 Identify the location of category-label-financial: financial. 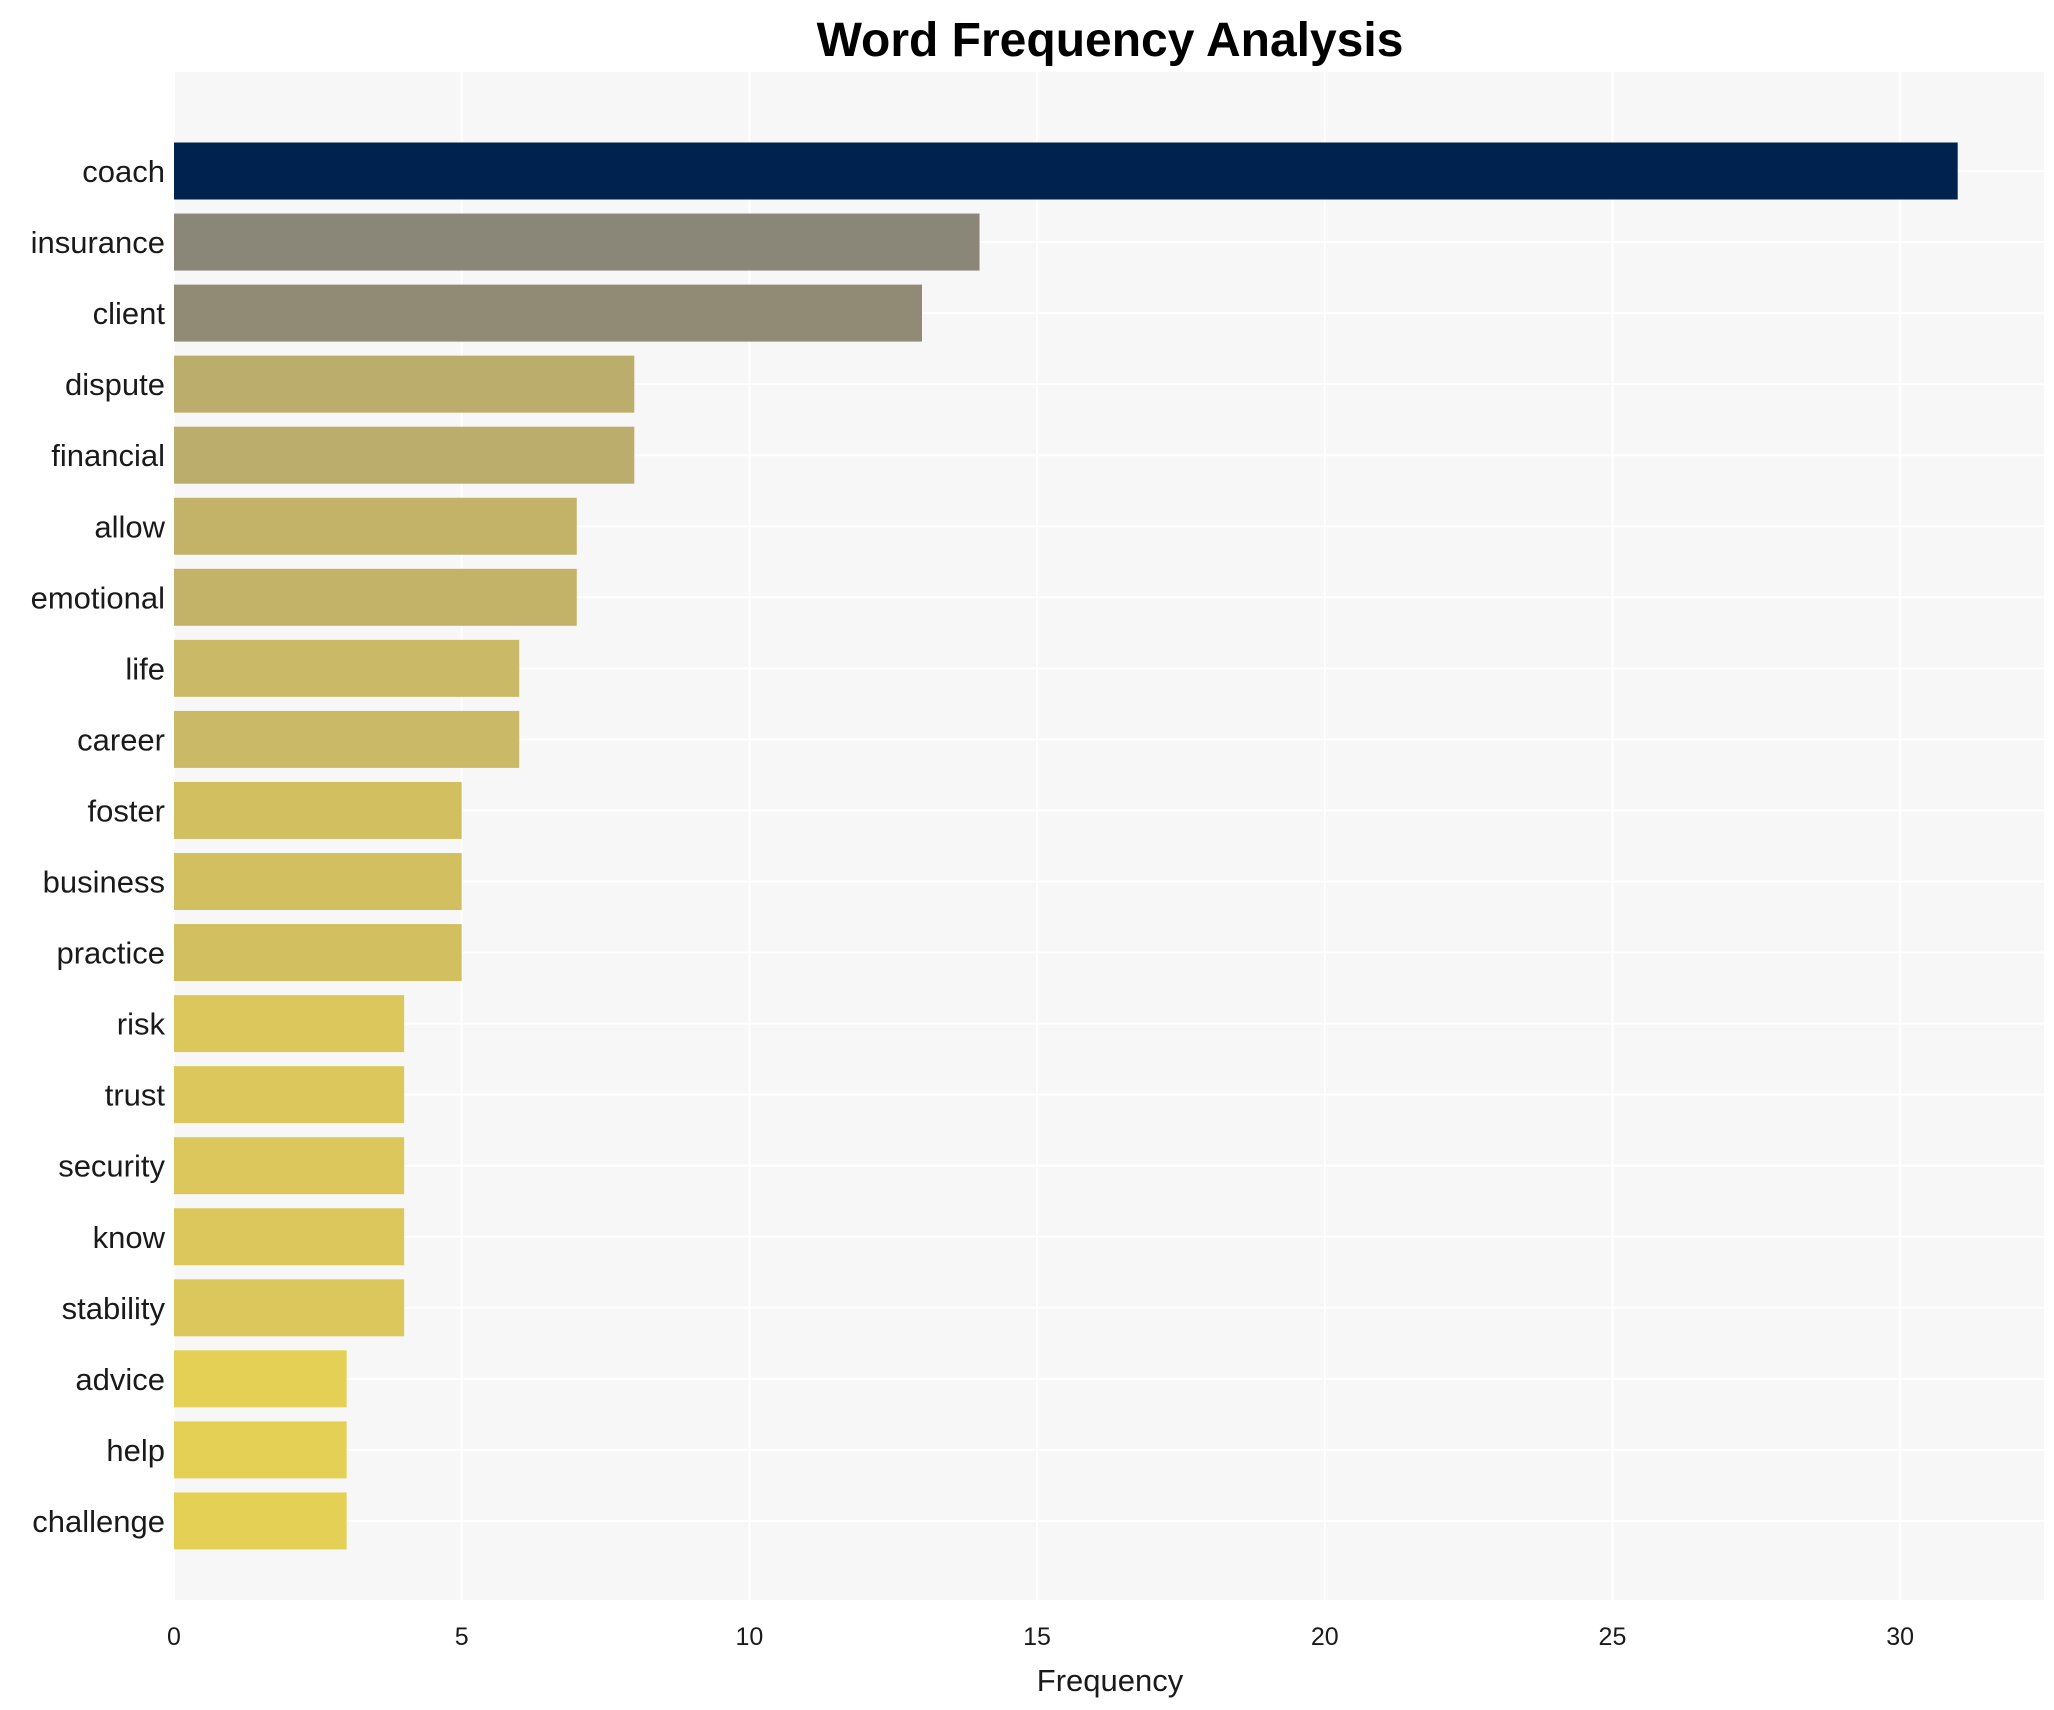
(108, 455).